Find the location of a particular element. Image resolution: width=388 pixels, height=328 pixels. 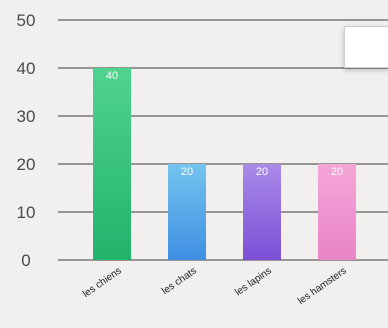

data-label-1: 40 is located at coordinates (112, 76).